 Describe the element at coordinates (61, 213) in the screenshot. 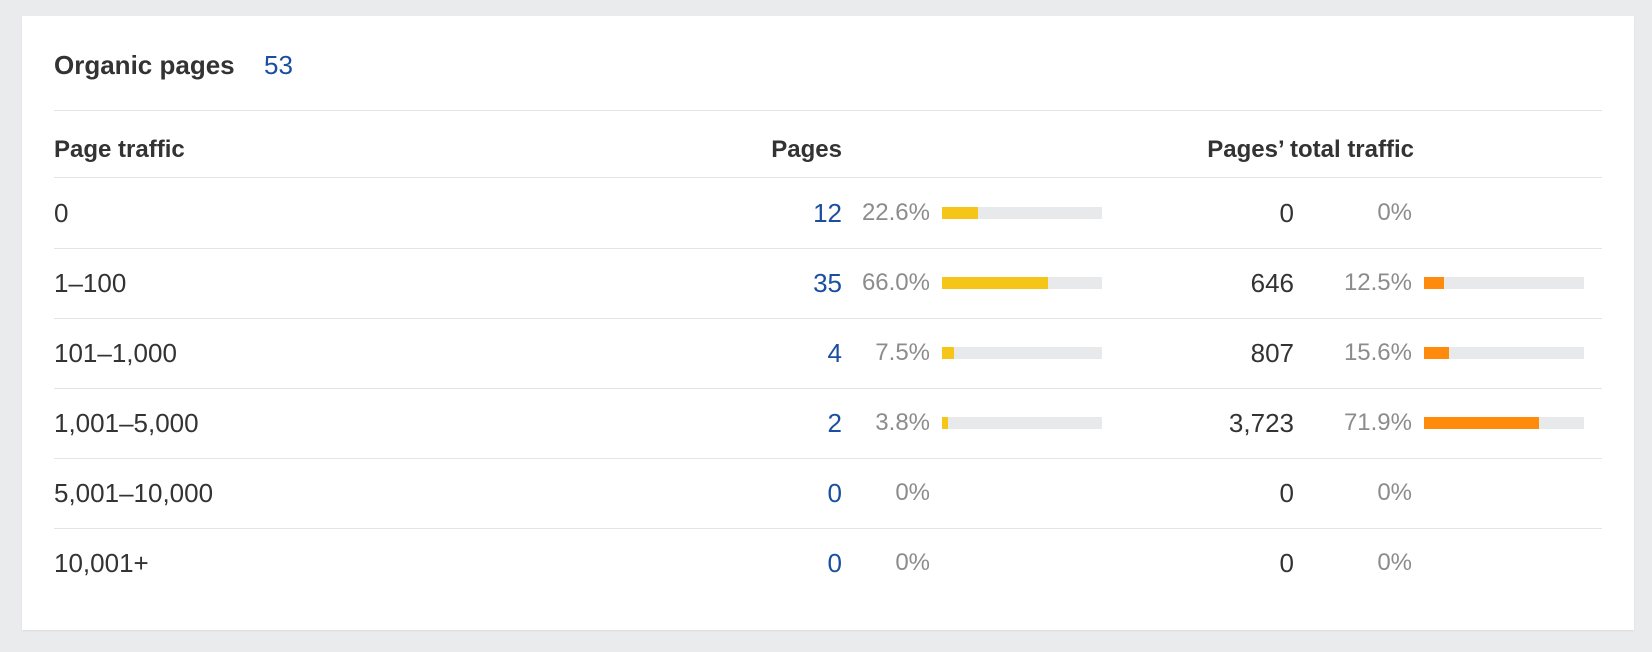

I see `traffic-range: 0` at that location.